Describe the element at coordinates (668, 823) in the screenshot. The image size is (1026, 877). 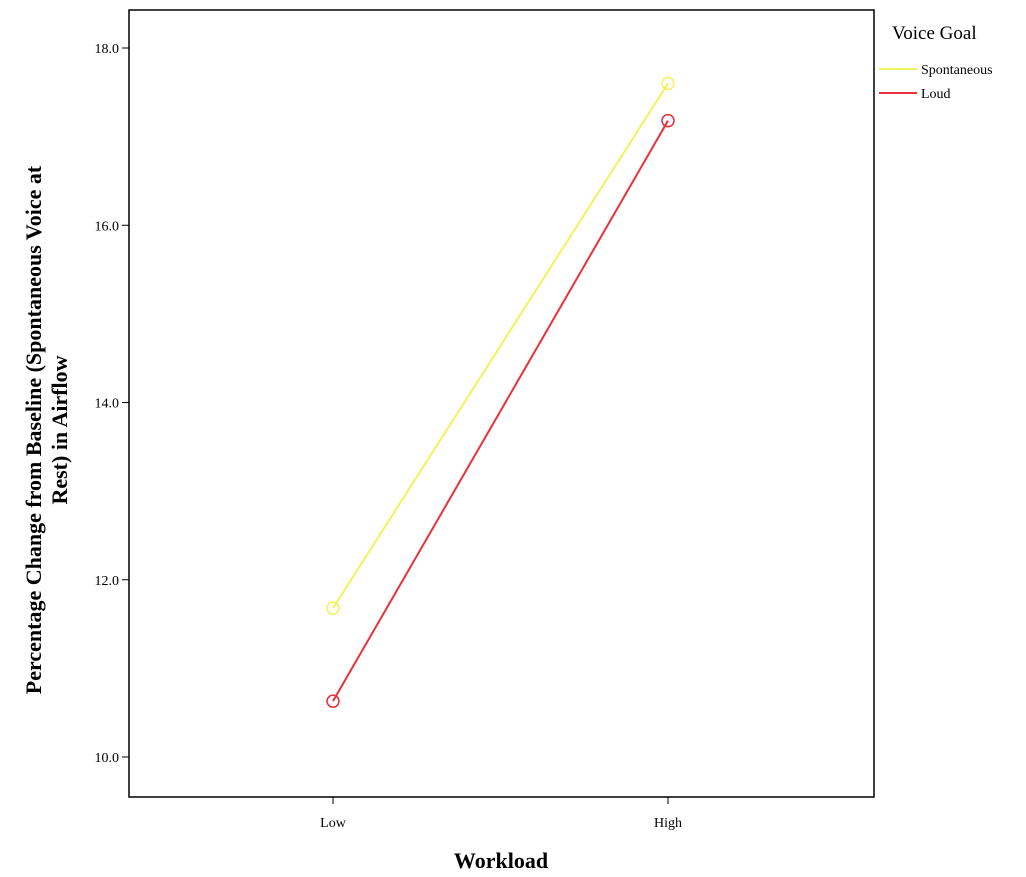
I see `x-tick-label: High` at that location.